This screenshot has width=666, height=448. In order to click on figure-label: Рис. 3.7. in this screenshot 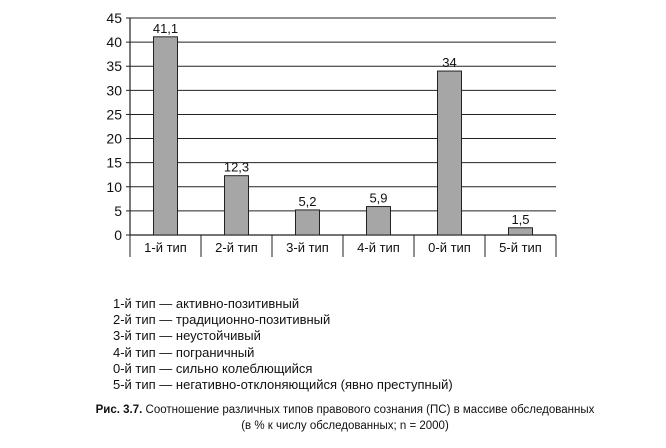, I will do `click(119, 410)`.